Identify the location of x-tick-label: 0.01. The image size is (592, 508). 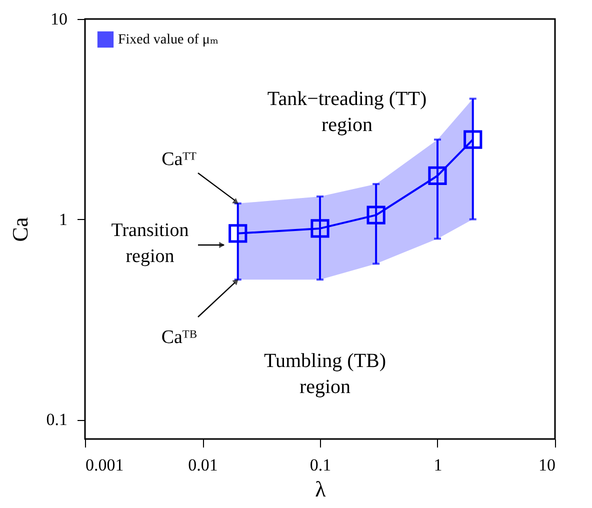
(203, 465).